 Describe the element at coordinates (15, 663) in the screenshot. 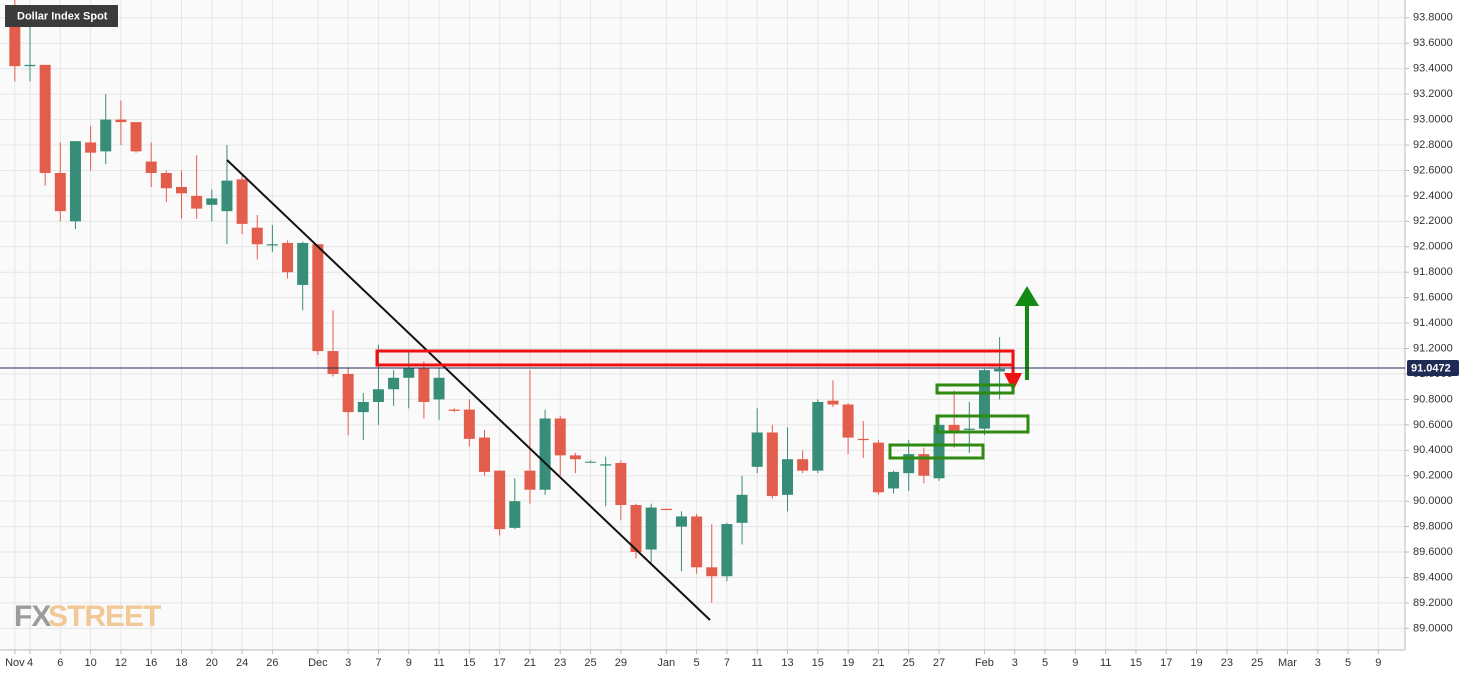

I see `x-tick-label: Nov` at that location.